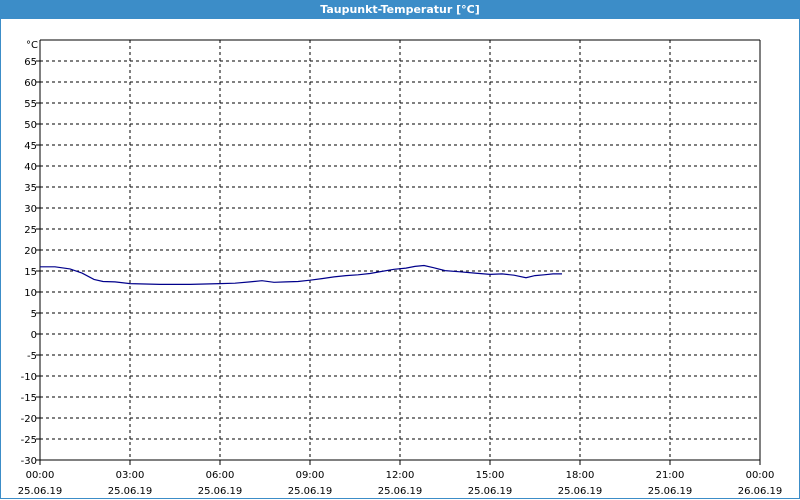 This screenshot has height=500, width=800. I want to click on x-tick-time: 06:00, so click(220, 475).